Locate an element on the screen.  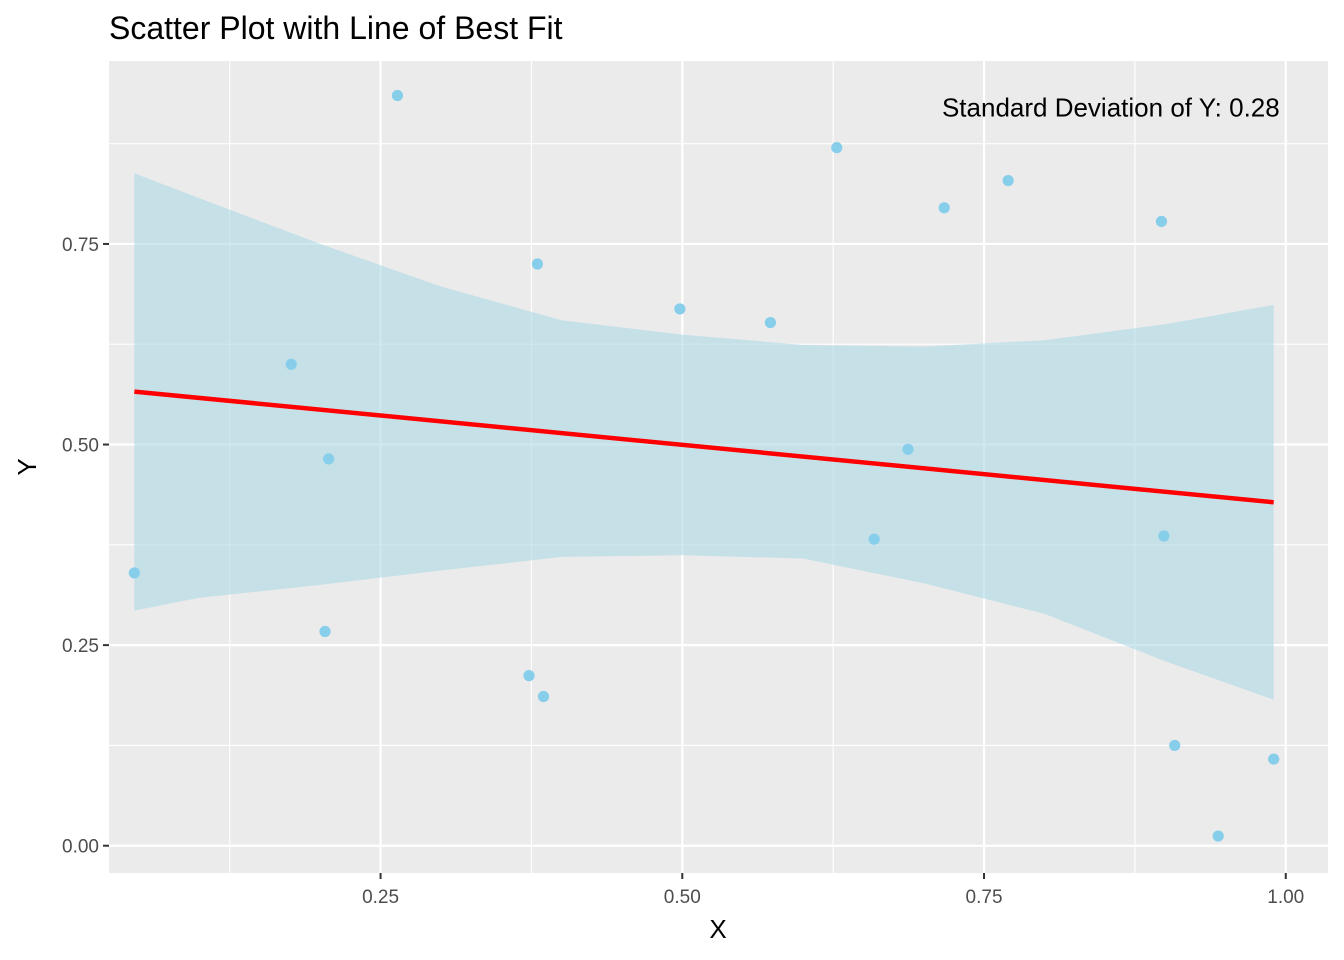
y-tick-label: 0.00 is located at coordinates (80, 847).